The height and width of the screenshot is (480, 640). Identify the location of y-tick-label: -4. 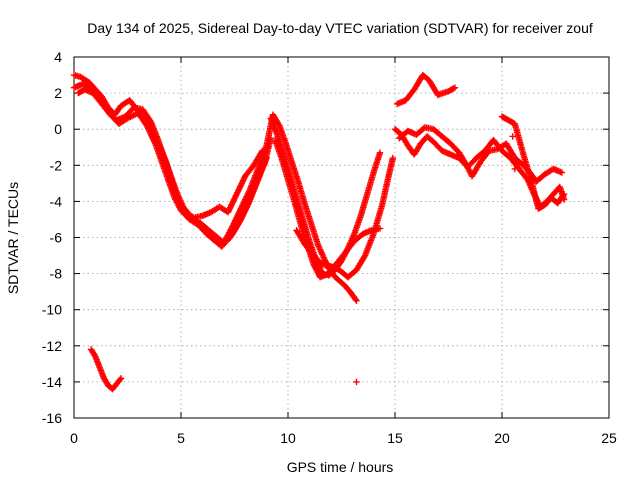
(56, 201).